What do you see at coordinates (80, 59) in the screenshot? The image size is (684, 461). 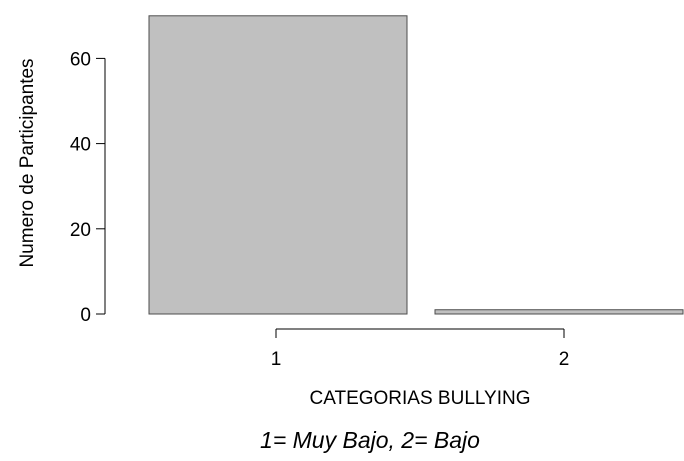 I see `y-tick-label: 60` at bounding box center [80, 59].